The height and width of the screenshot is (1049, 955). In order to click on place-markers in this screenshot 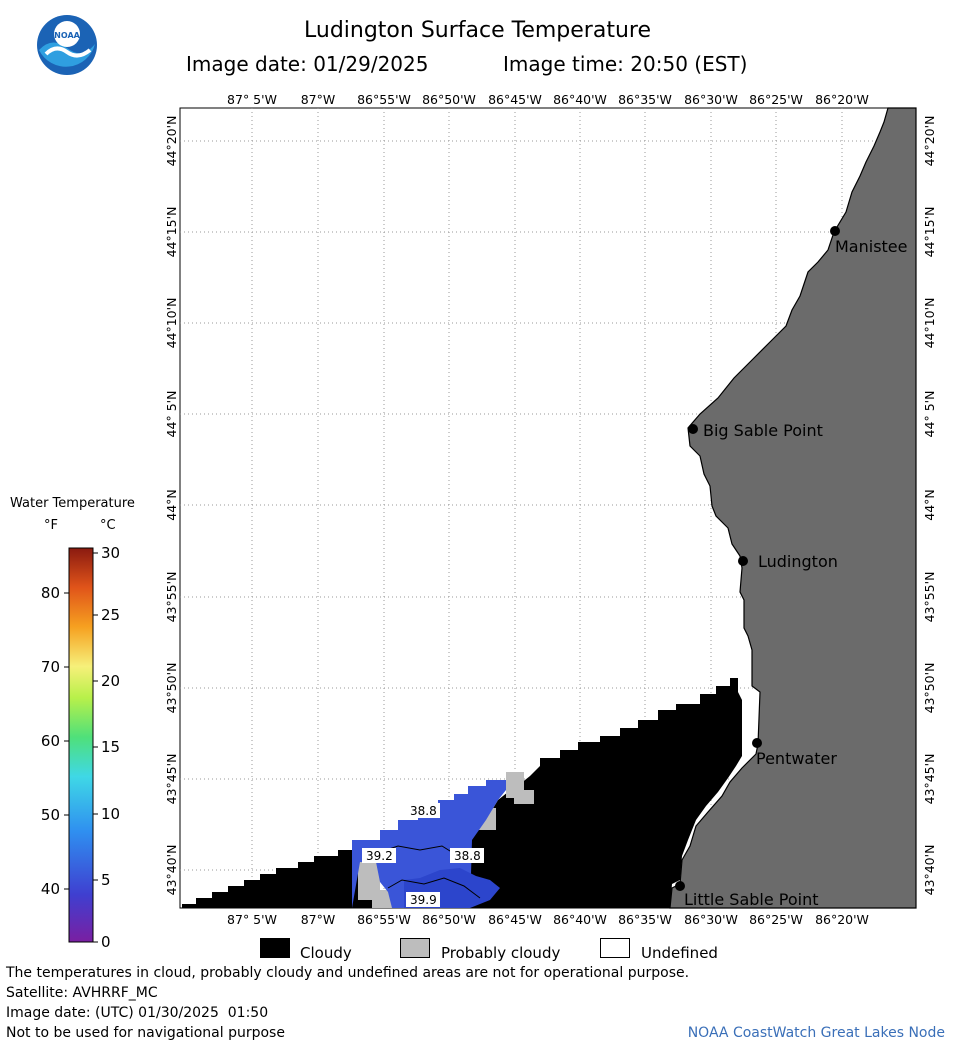, I will do `click(757, 558)`.